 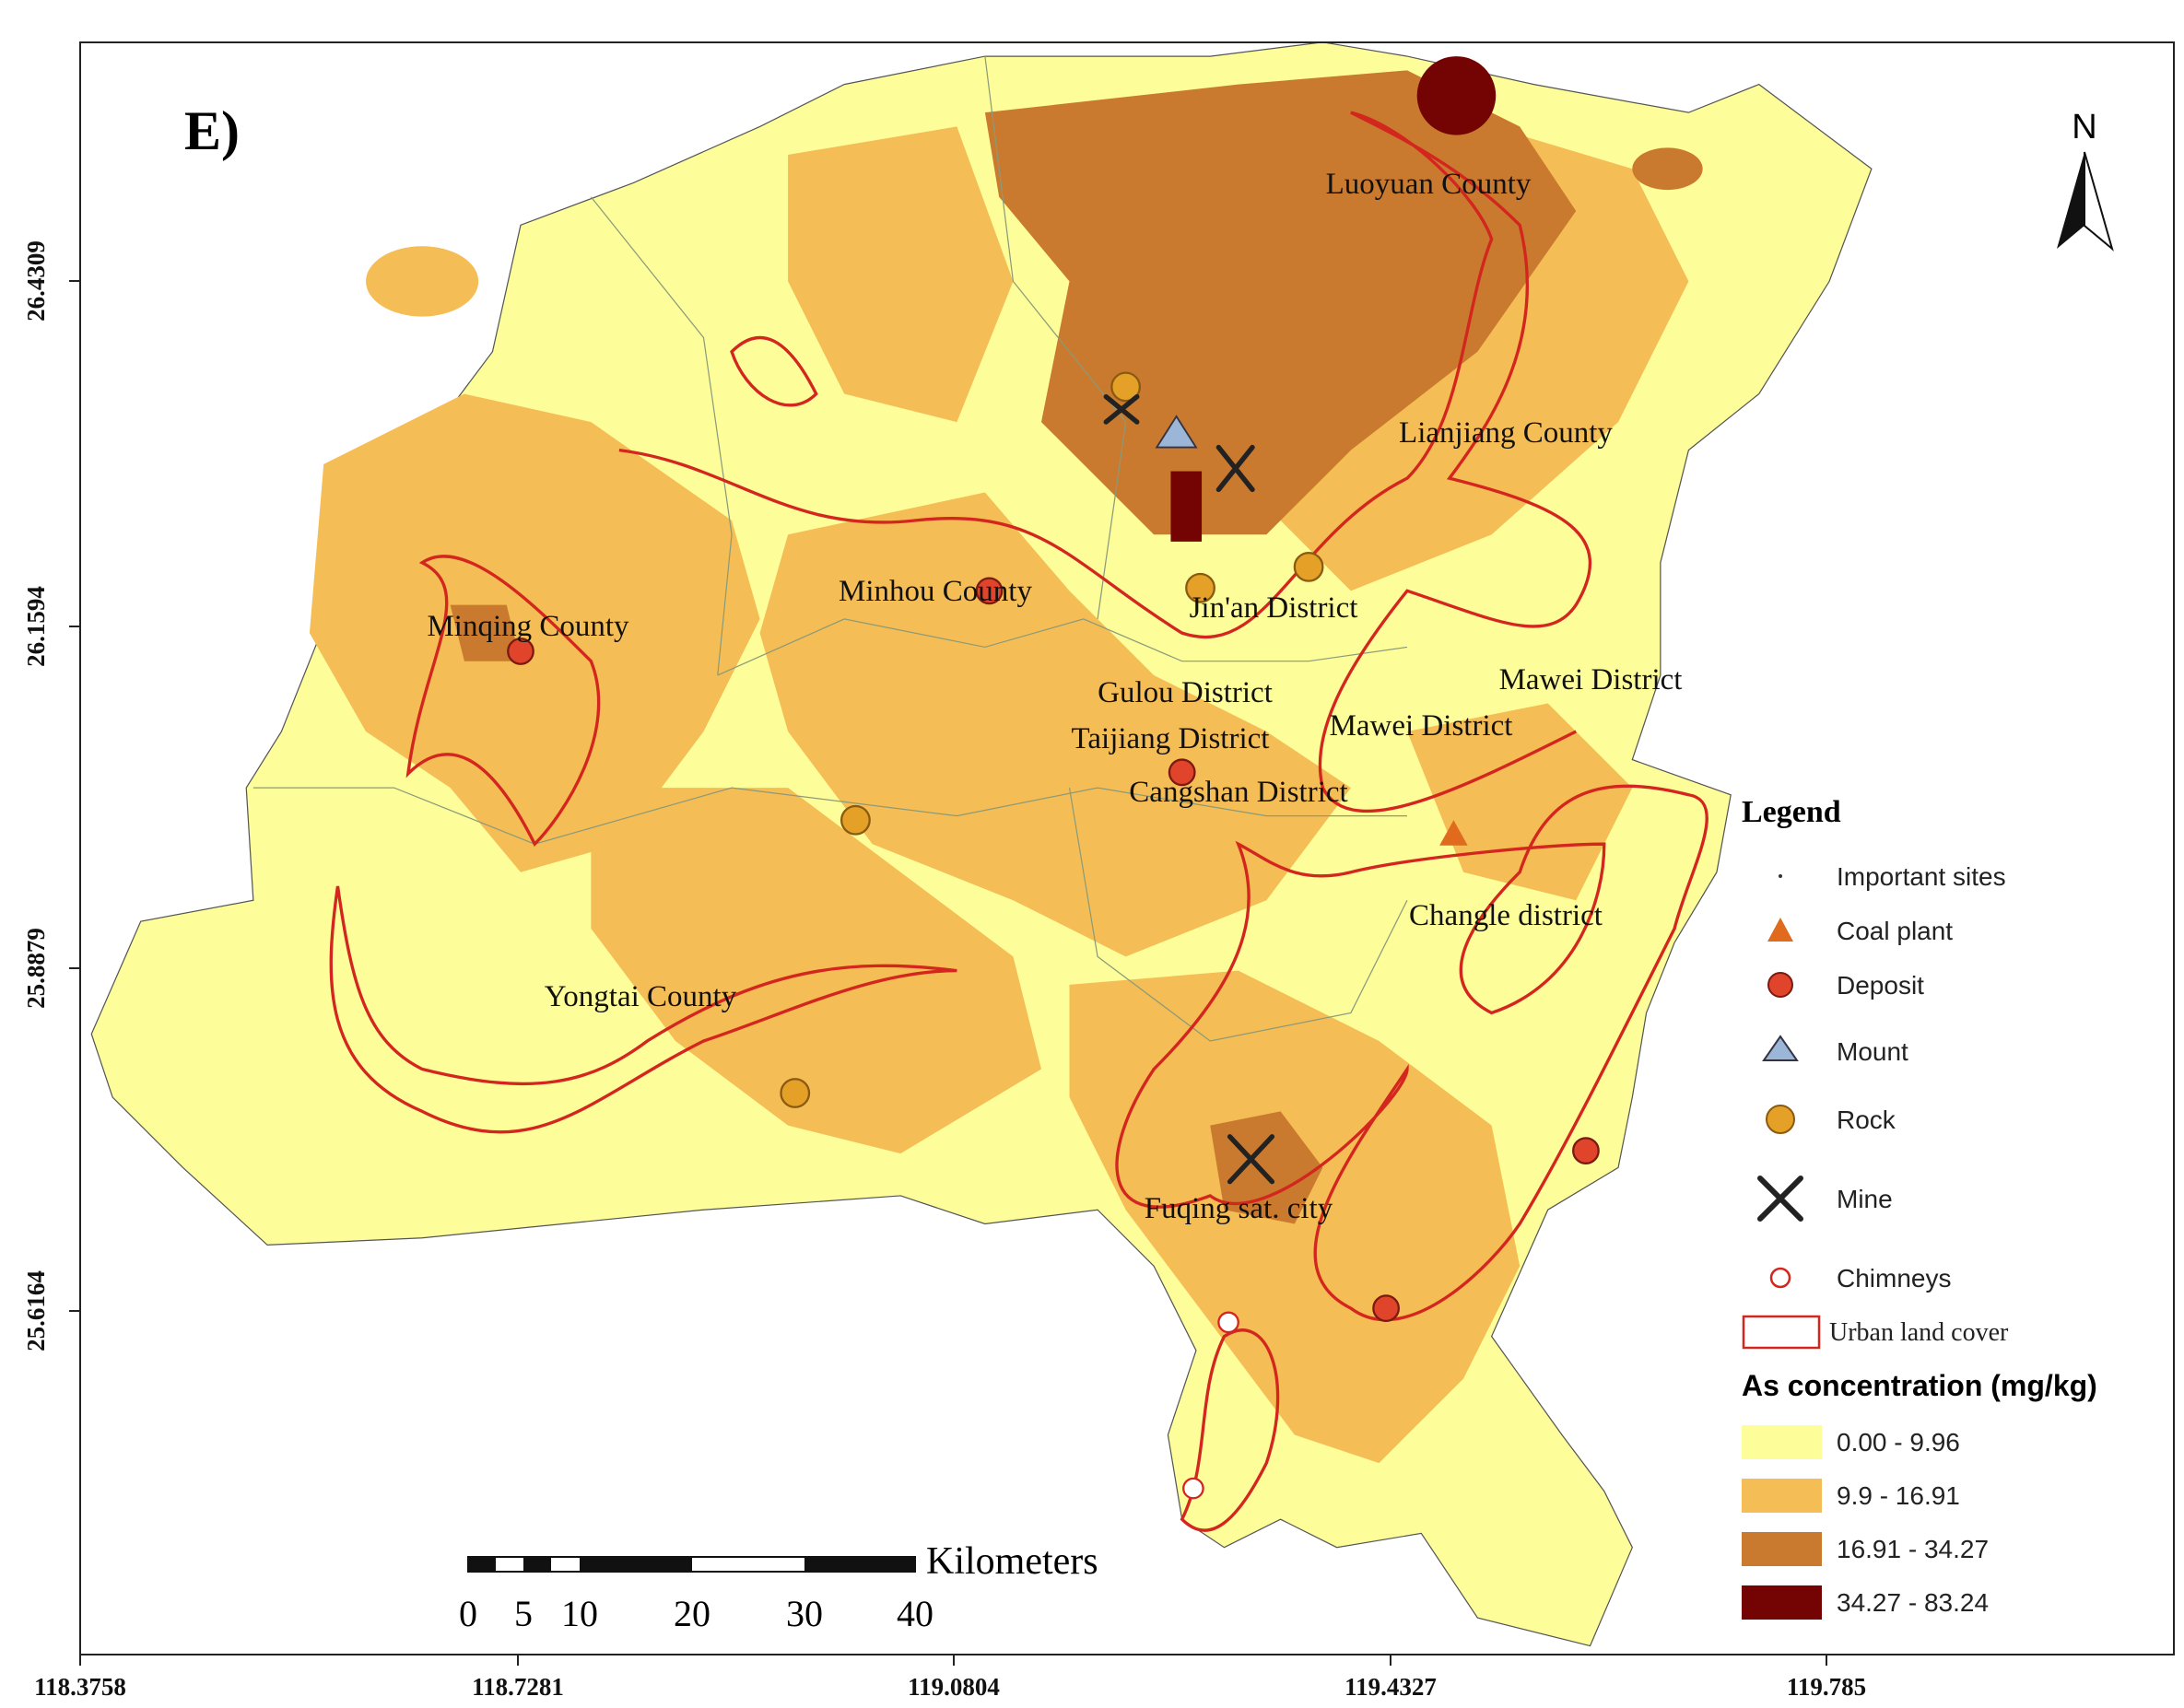 I want to click on place-label: Fuqing sat. city, so click(x=1239, y=1208).